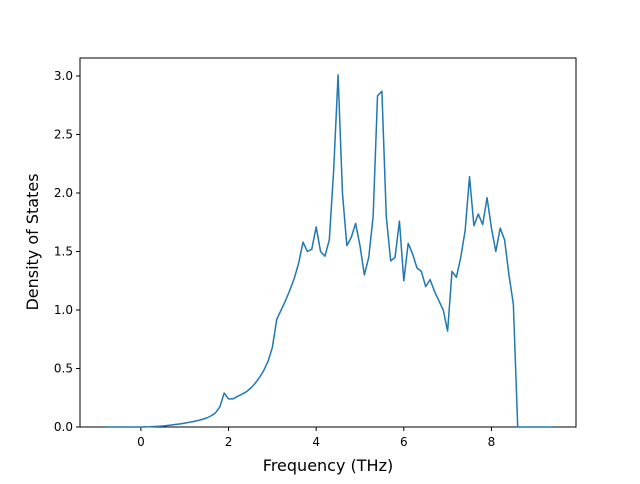 This screenshot has width=640, height=484. Describe the element at coordinates (63, 252) in the screenshot. I see `y-tick-label: 1.5` at that location.